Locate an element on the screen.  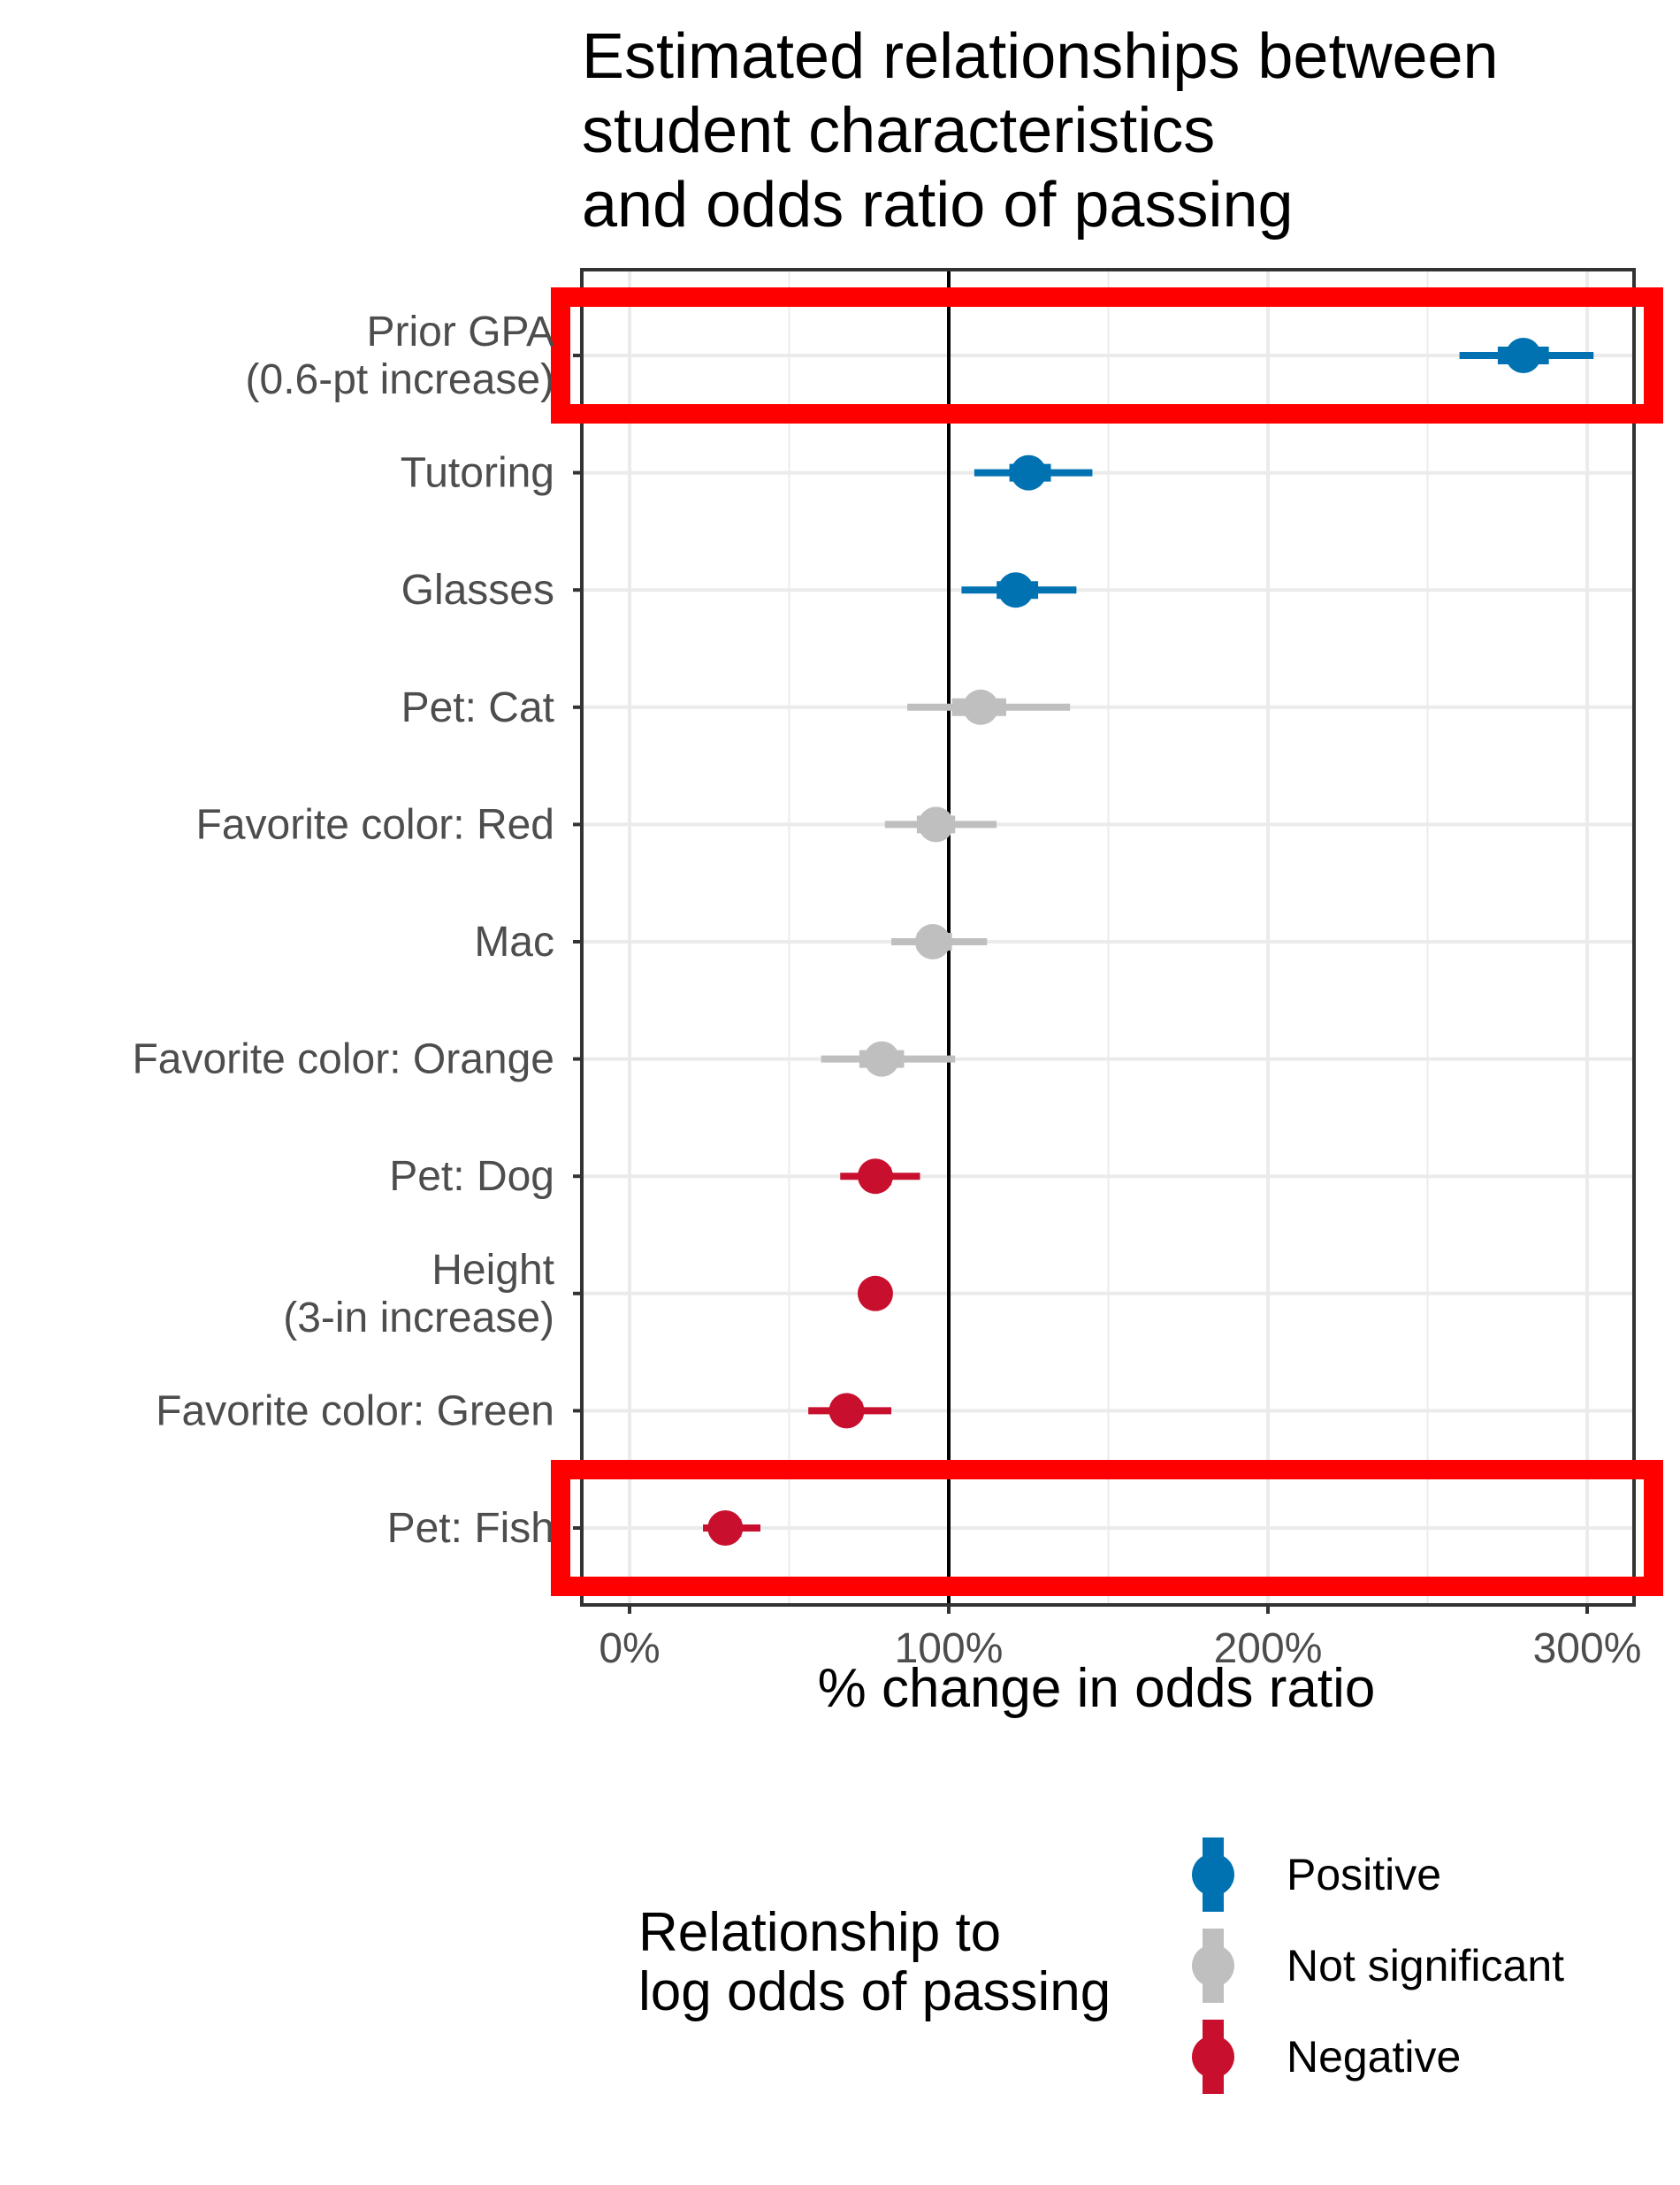
x-tick-label: 100% is located at coordinates (949, 1648).